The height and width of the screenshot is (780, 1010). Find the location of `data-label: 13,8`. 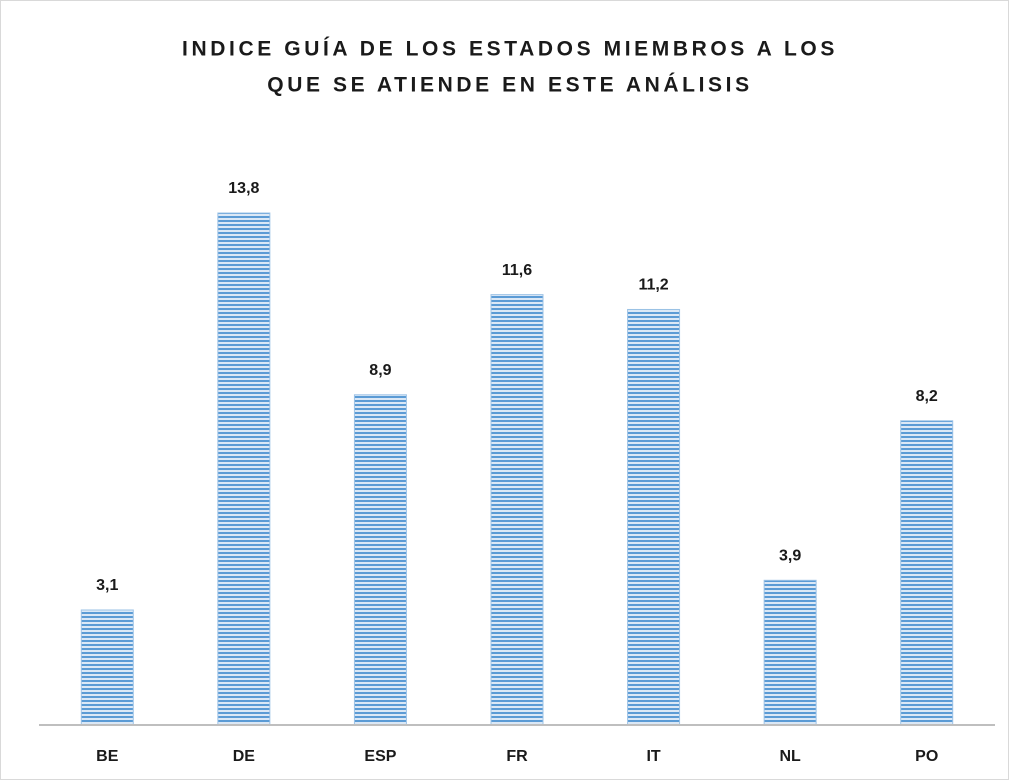

data-label: 13,8 is located at coordinates (243, 188).